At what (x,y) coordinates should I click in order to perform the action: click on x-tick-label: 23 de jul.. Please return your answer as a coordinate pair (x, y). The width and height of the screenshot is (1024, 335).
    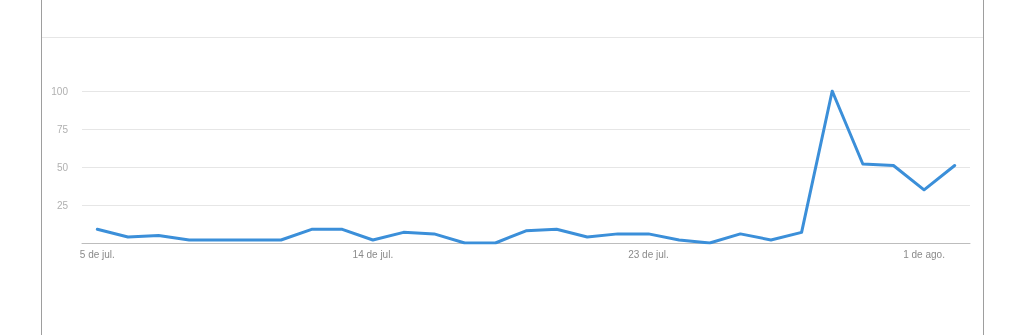
    Looking at the image, I should click on (648, 254).